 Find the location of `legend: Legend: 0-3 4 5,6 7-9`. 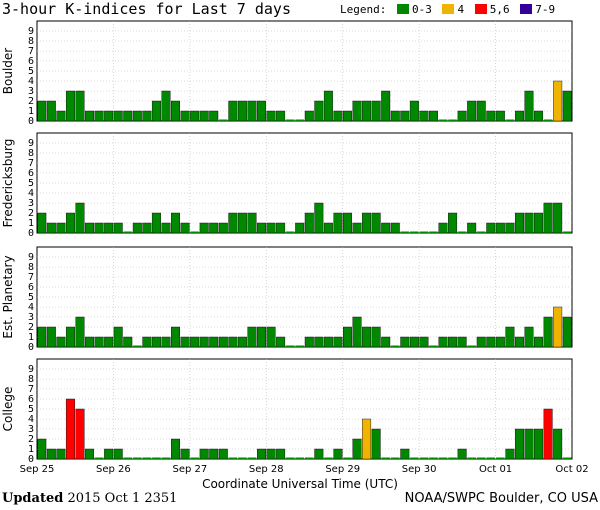

legend: Legend: 0-3 4 5,6 7-9 is located at coordinates (447, 9).